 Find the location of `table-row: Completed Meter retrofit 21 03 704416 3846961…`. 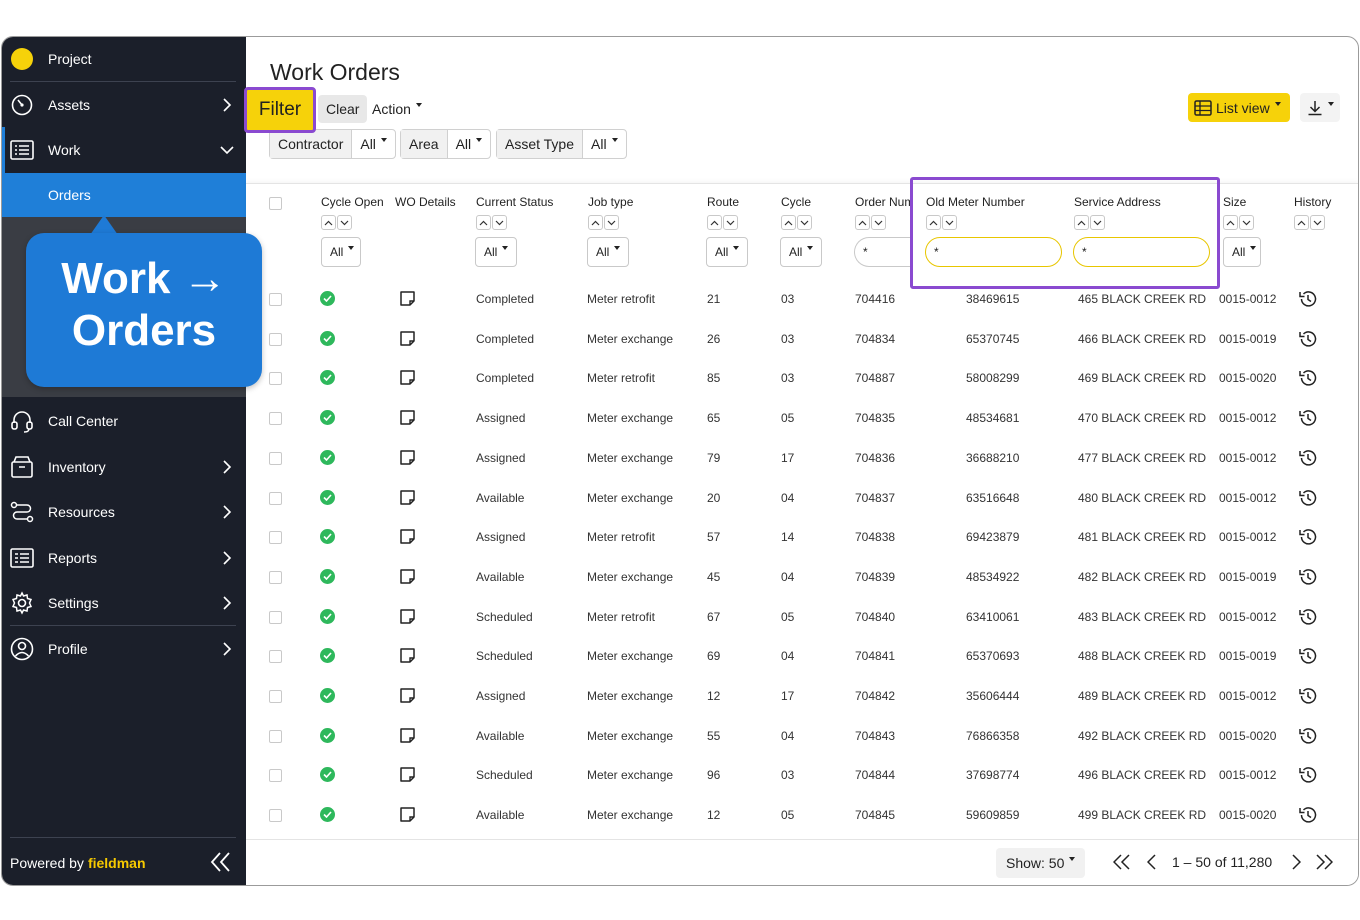

table-row: Completed Meter retrofit 21 03 704416 3846961… is located at coordinates (802, 299).